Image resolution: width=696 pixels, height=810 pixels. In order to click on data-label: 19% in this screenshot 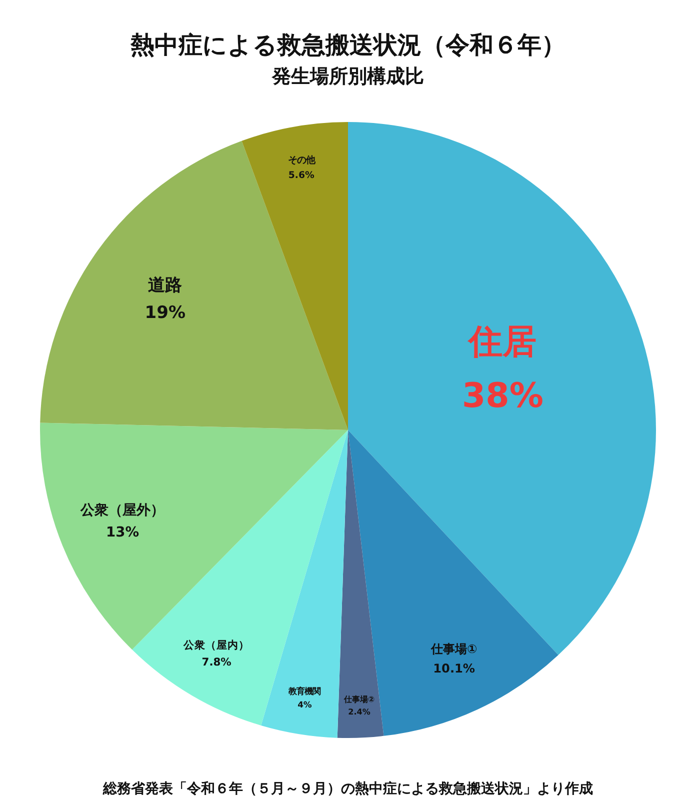, I will do `click(165, 312)`.